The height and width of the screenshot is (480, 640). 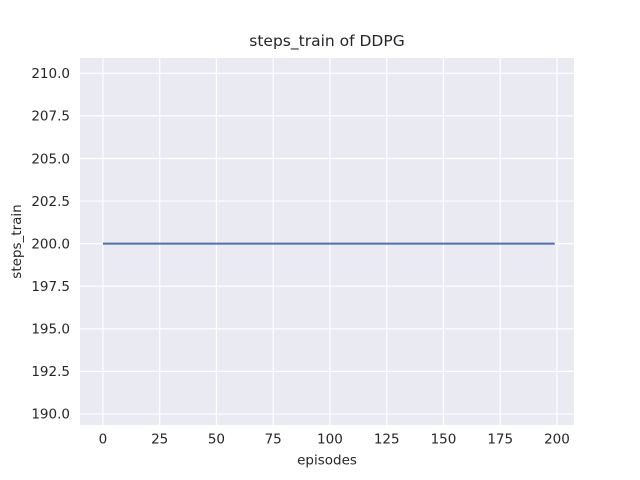 What do you see at coordinates (326, 41) in the screenshot?
I see `chart-title: steps_train of DDPG` at bounding box center [326, 41].